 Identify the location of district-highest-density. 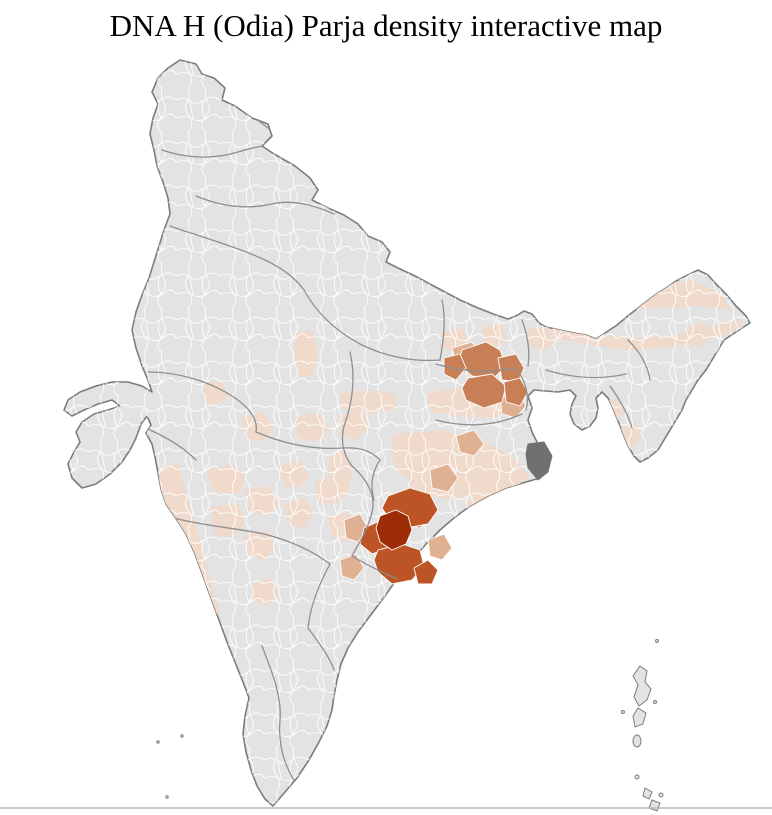
(394, 530).